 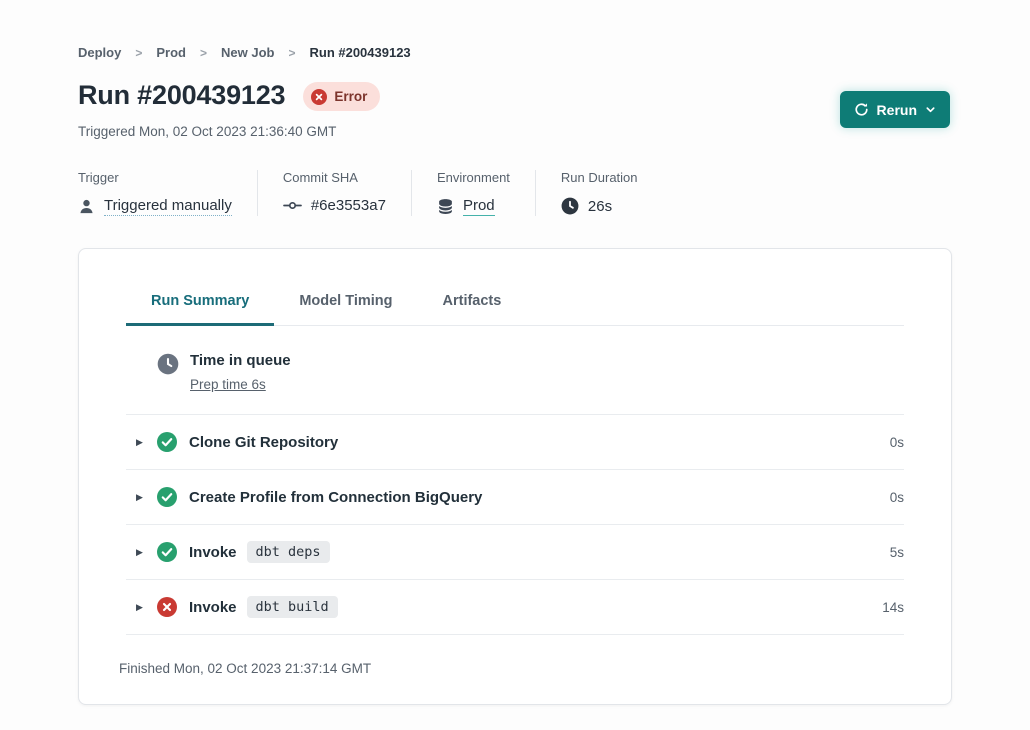 What do you see at coordinates (346, 301) in the screenshot?
I see `tab-model-timing: Model Timing` at bounding box center [346, 301].